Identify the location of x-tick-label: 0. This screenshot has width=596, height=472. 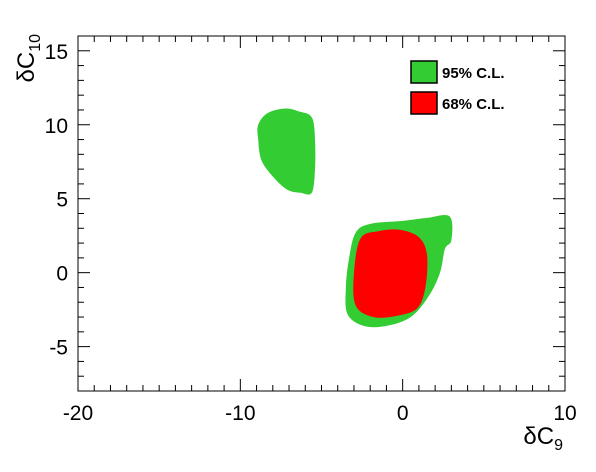
(403, 413).